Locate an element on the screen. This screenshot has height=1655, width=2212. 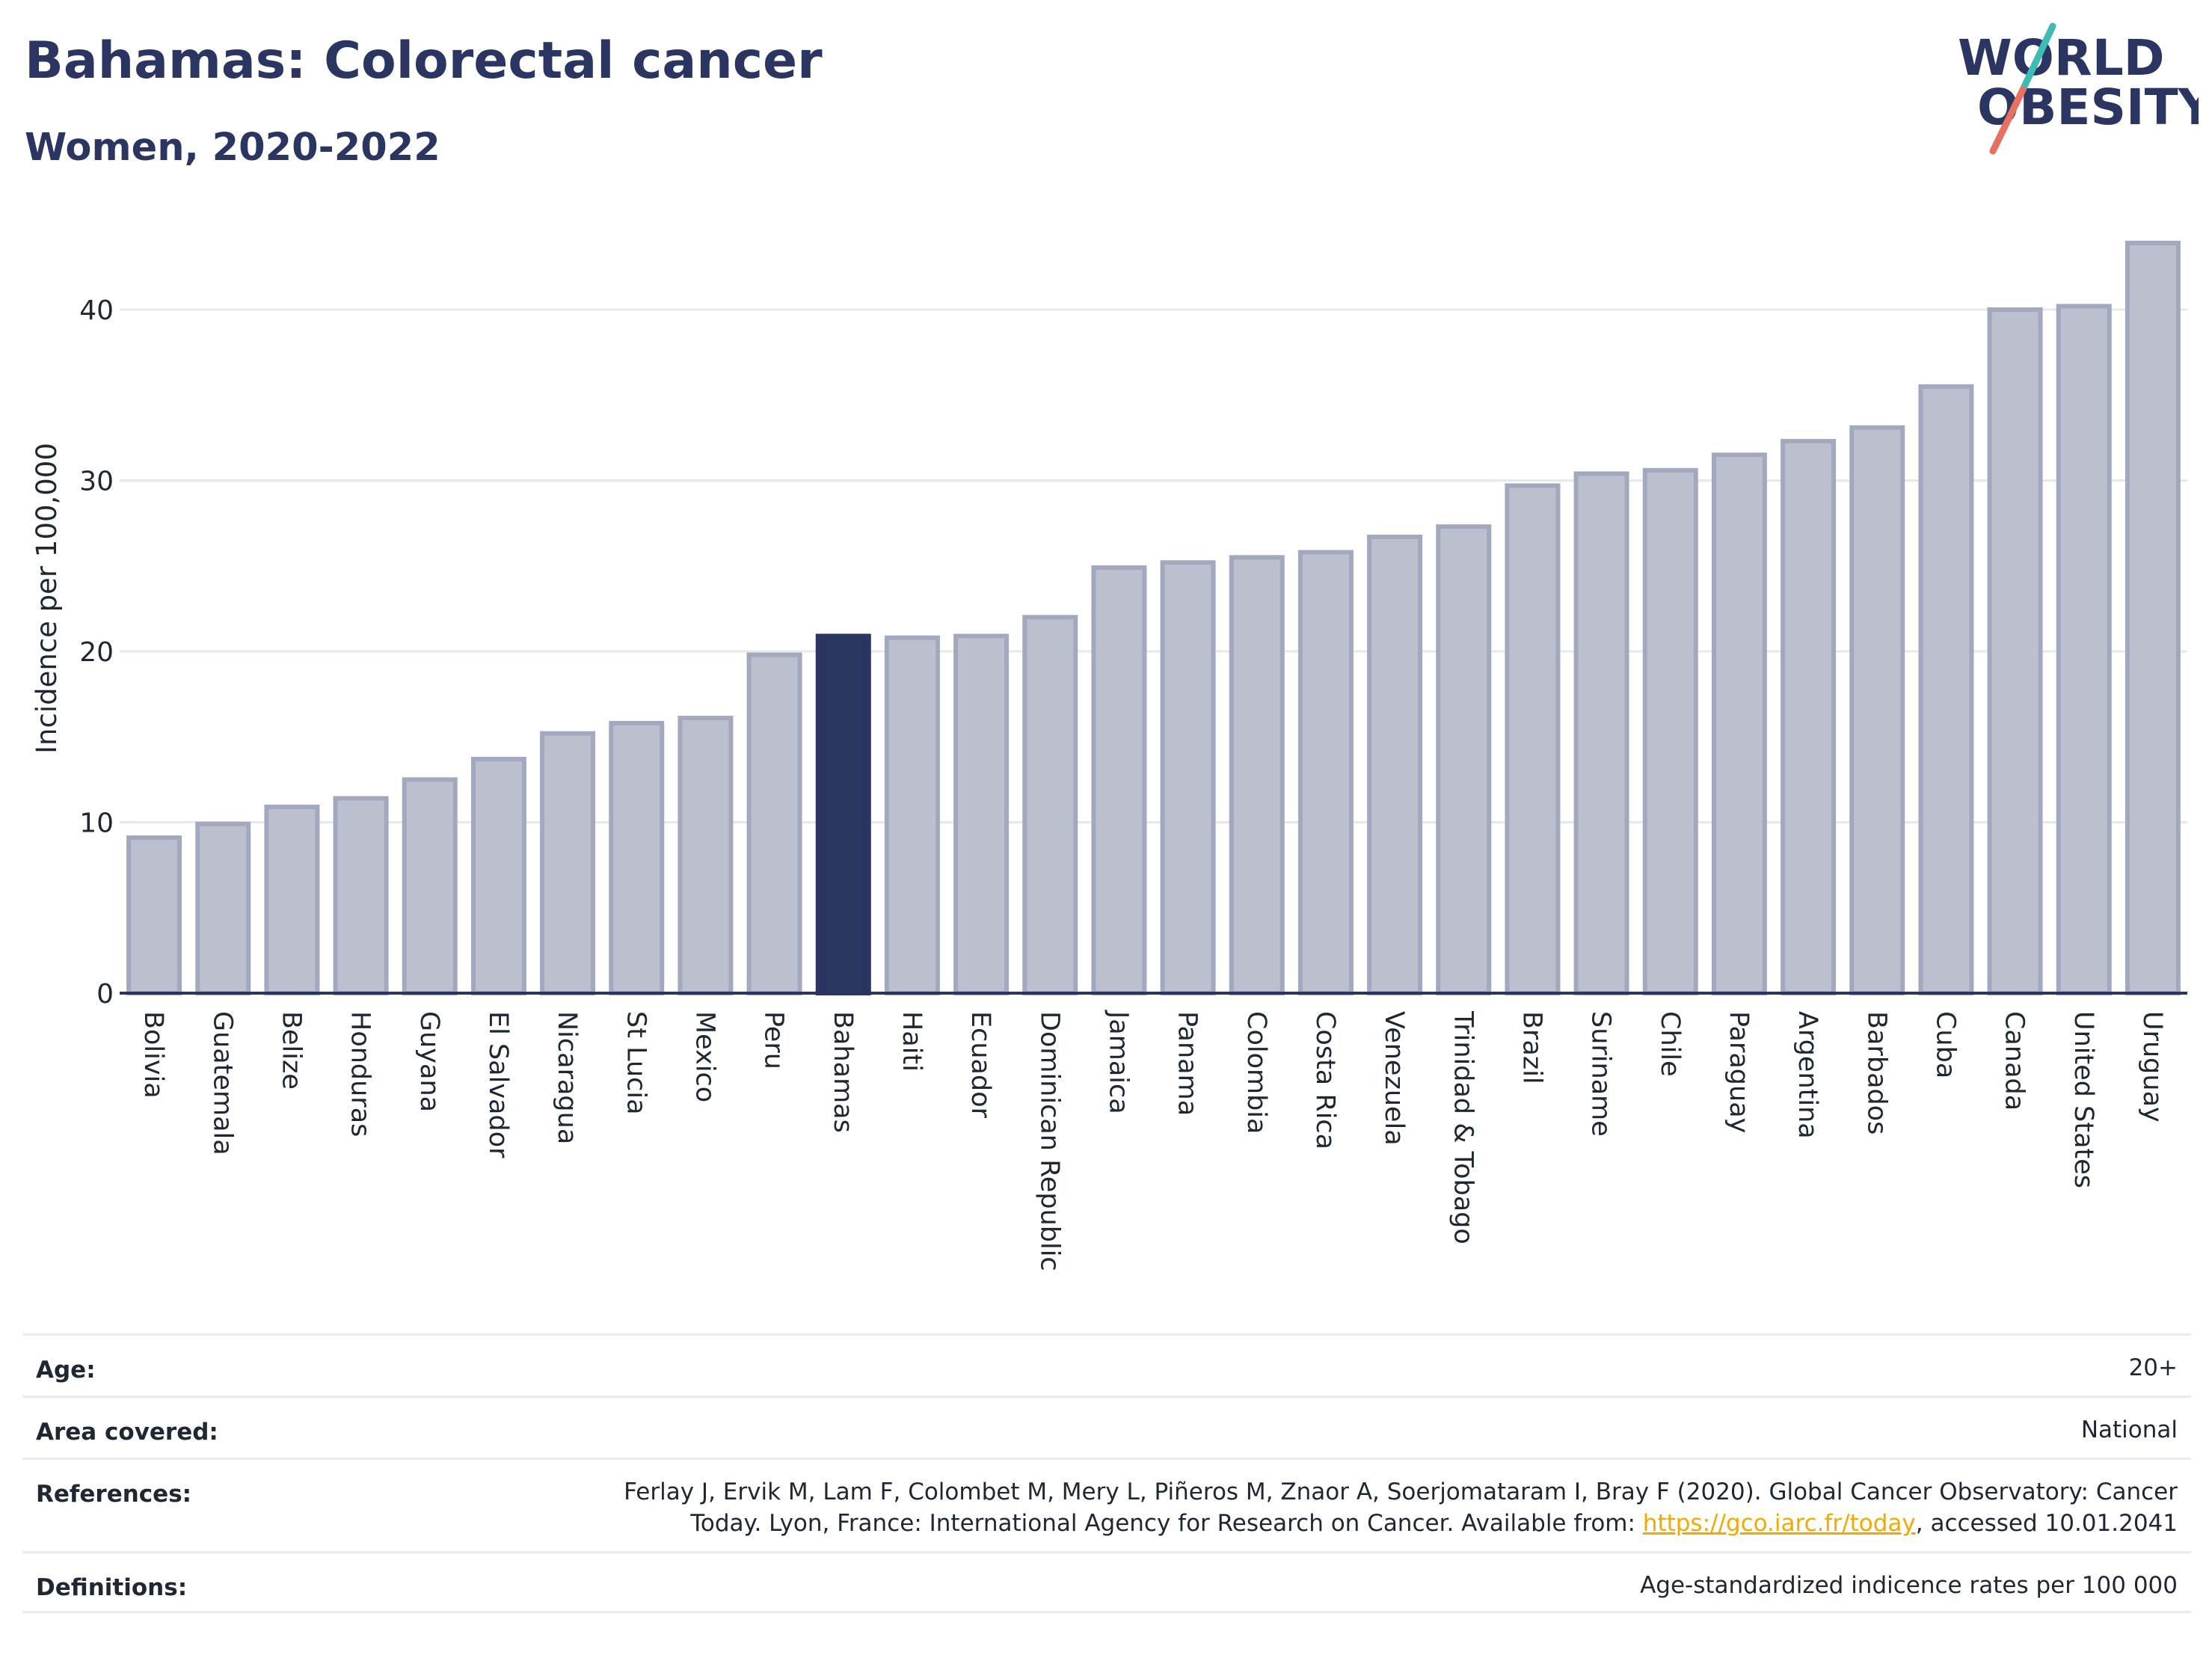
references-suffix: , accessed 10.01.2041 is located at coordinates (2046, 1523).